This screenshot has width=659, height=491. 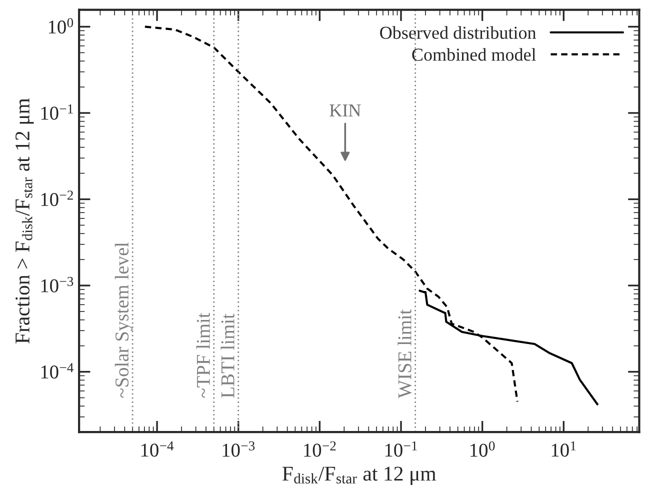 What do you see at coordinates (57, 198) in the screenshot?
I see `y-tick-label: 10$^{−2}$` at bounding box center [57, 198].